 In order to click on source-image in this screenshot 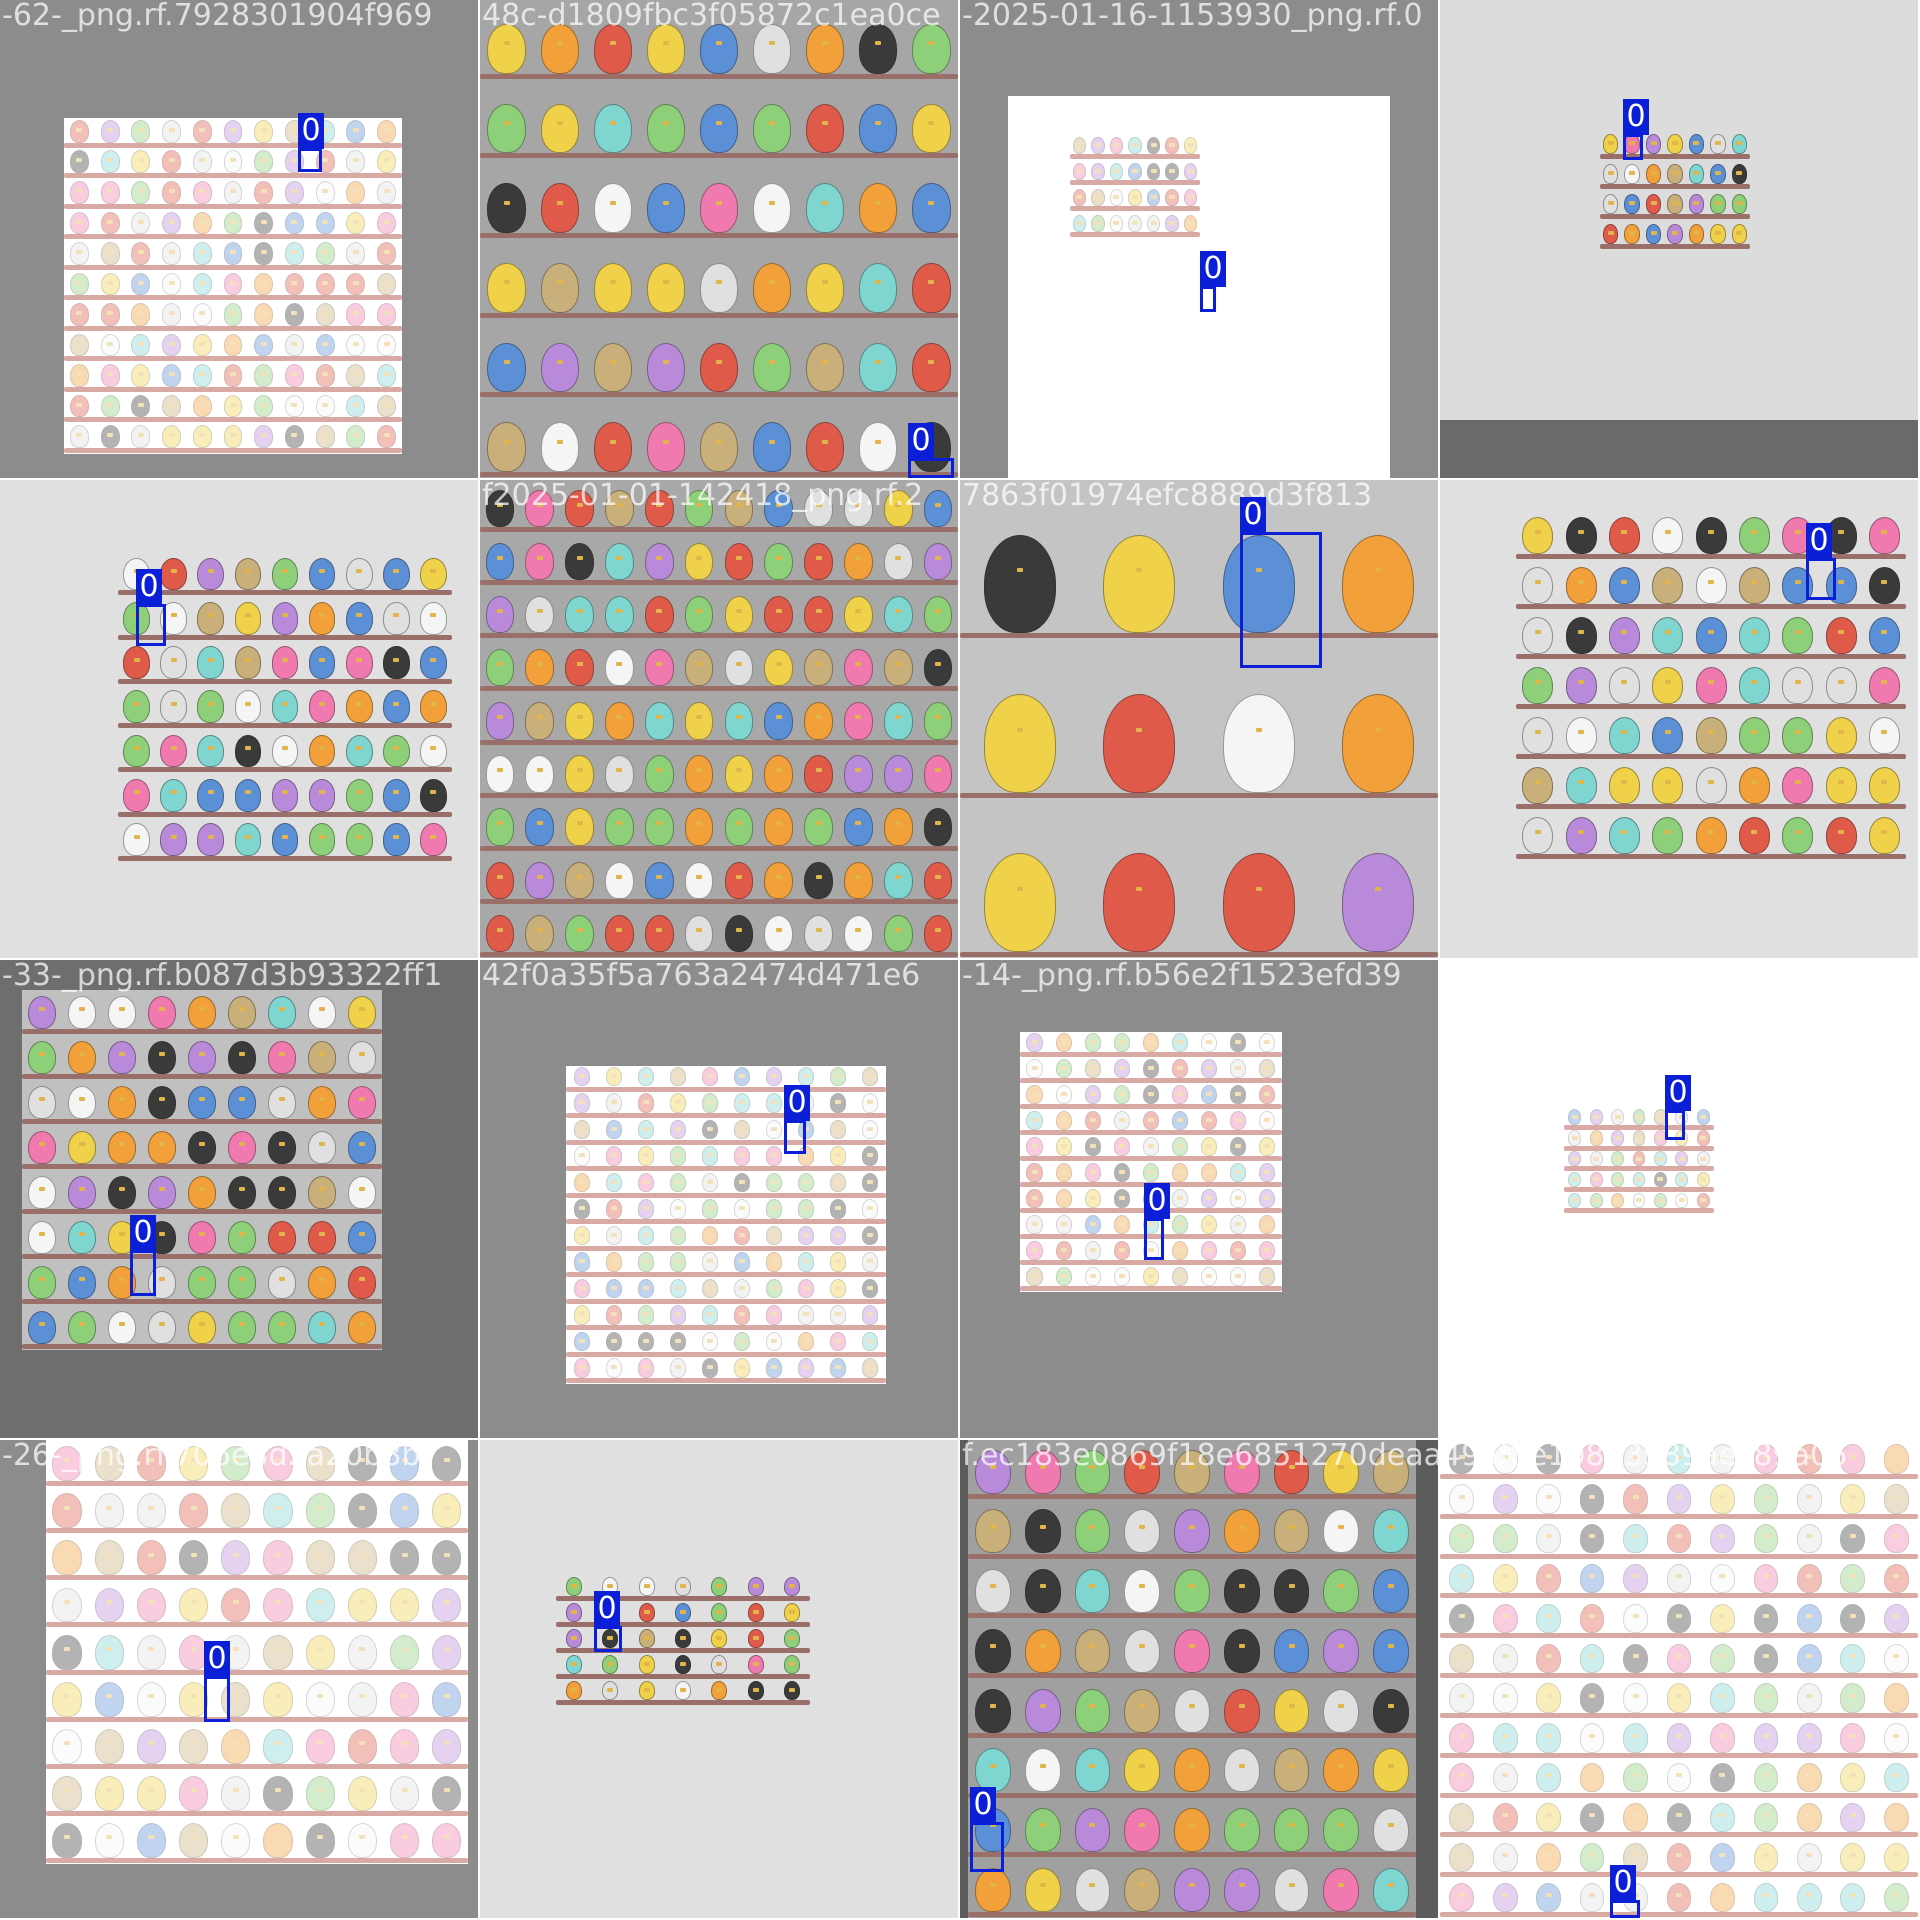, I will do `click(202, 1170)`.